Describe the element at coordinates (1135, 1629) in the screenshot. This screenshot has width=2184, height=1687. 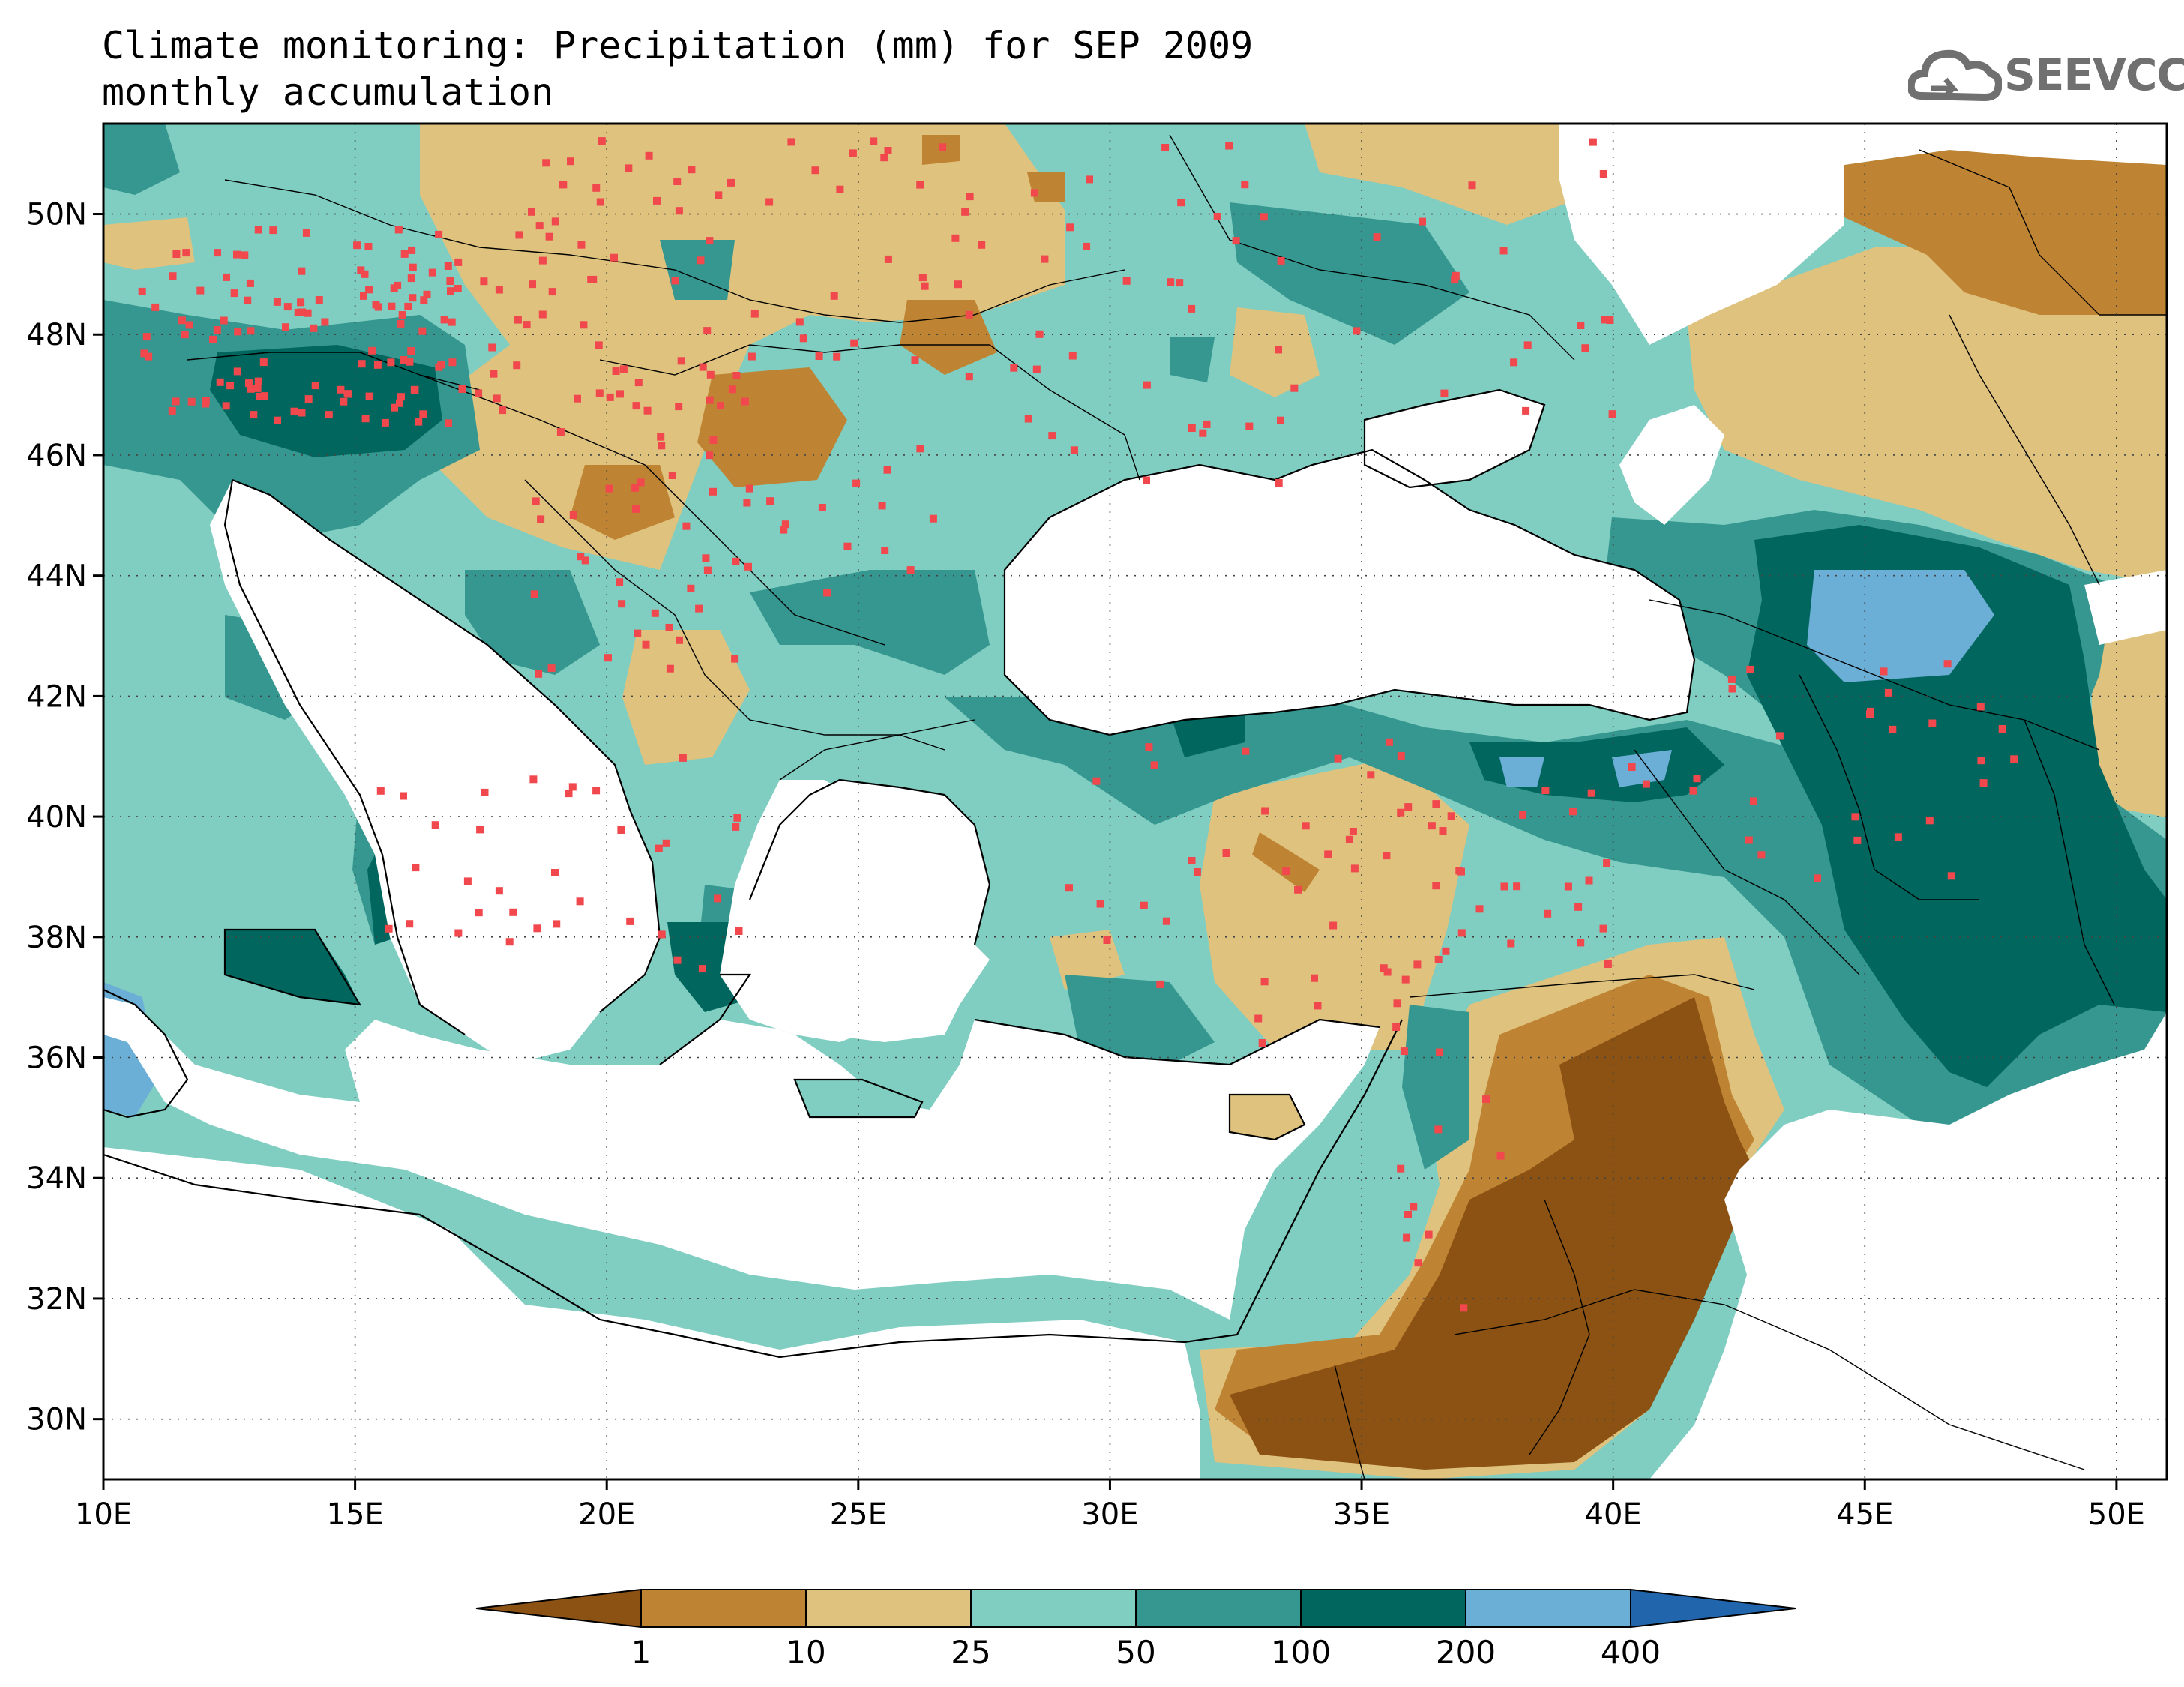
I see `colorbar: 1 10 25 50 100 200 400` at that location.